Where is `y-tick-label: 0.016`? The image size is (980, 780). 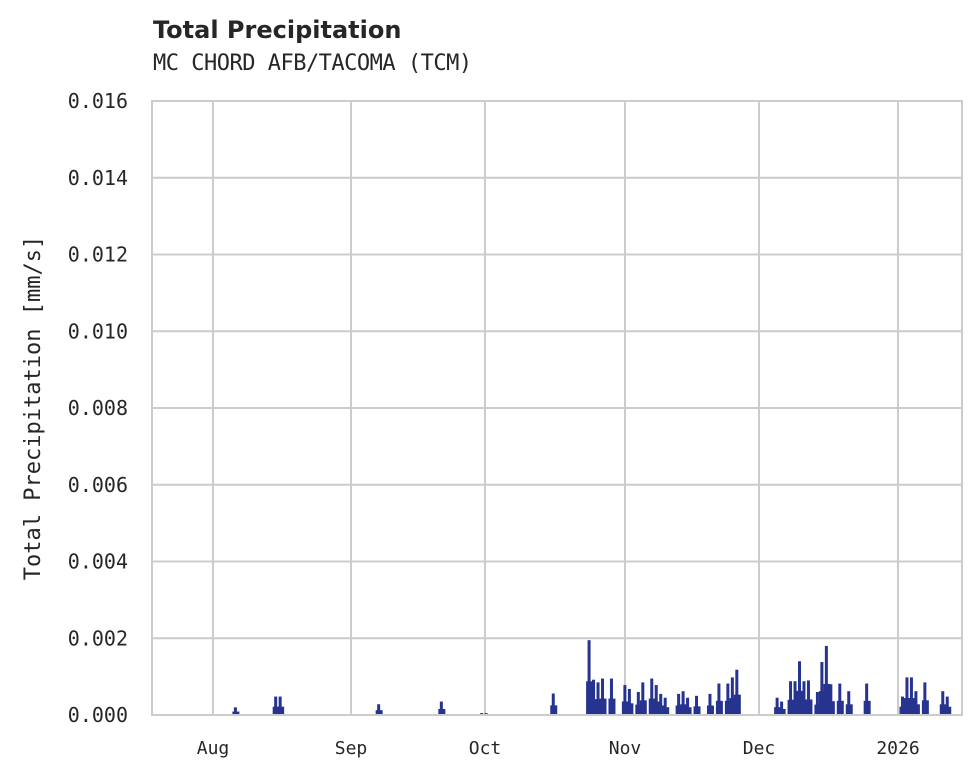
y-tick-label: 0.016 is located at coordinates (98, 101).